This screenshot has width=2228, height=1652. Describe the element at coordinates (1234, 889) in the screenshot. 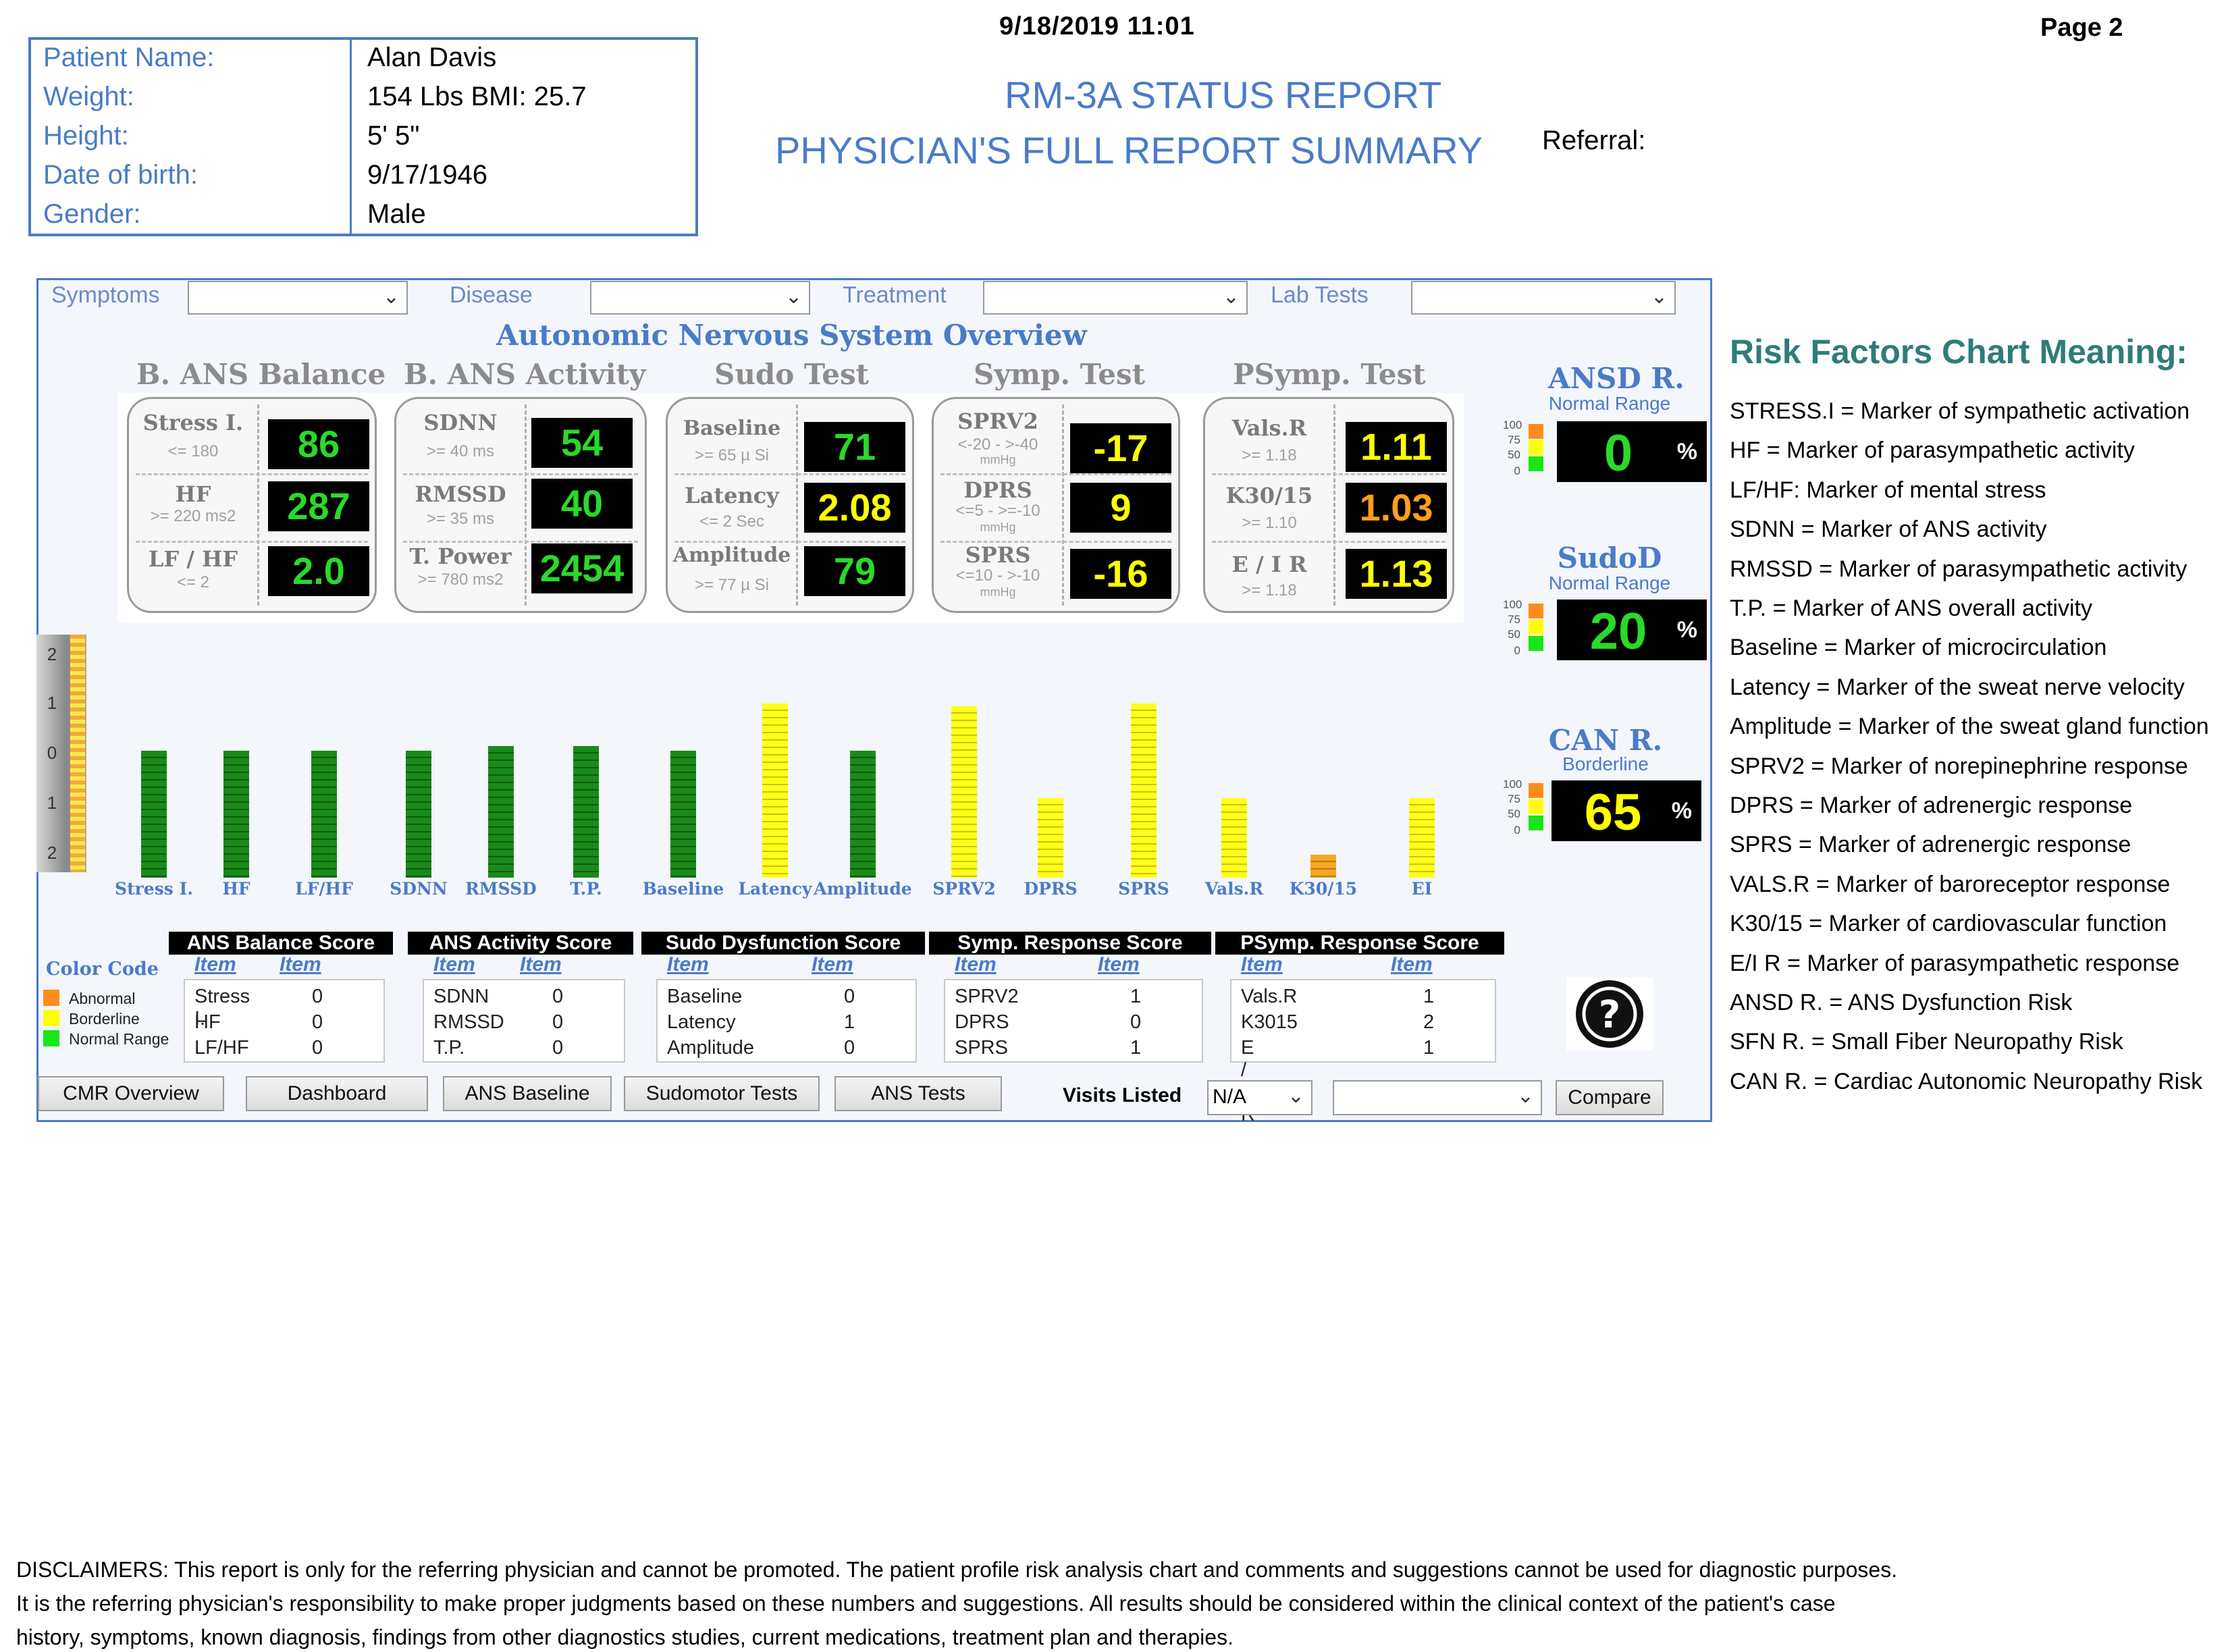

I see `chart-x-label: Vals.R` at that location.